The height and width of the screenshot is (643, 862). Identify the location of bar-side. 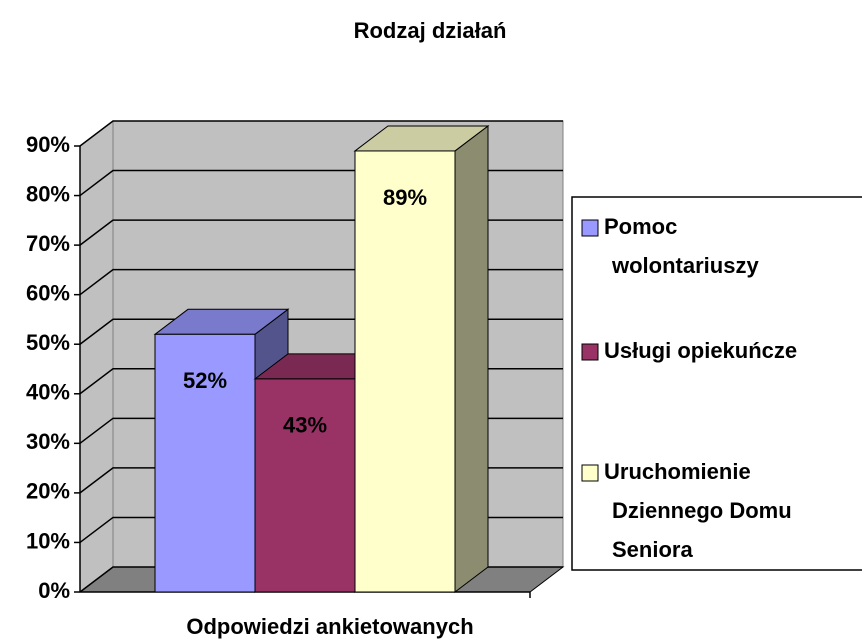
(471, 359).